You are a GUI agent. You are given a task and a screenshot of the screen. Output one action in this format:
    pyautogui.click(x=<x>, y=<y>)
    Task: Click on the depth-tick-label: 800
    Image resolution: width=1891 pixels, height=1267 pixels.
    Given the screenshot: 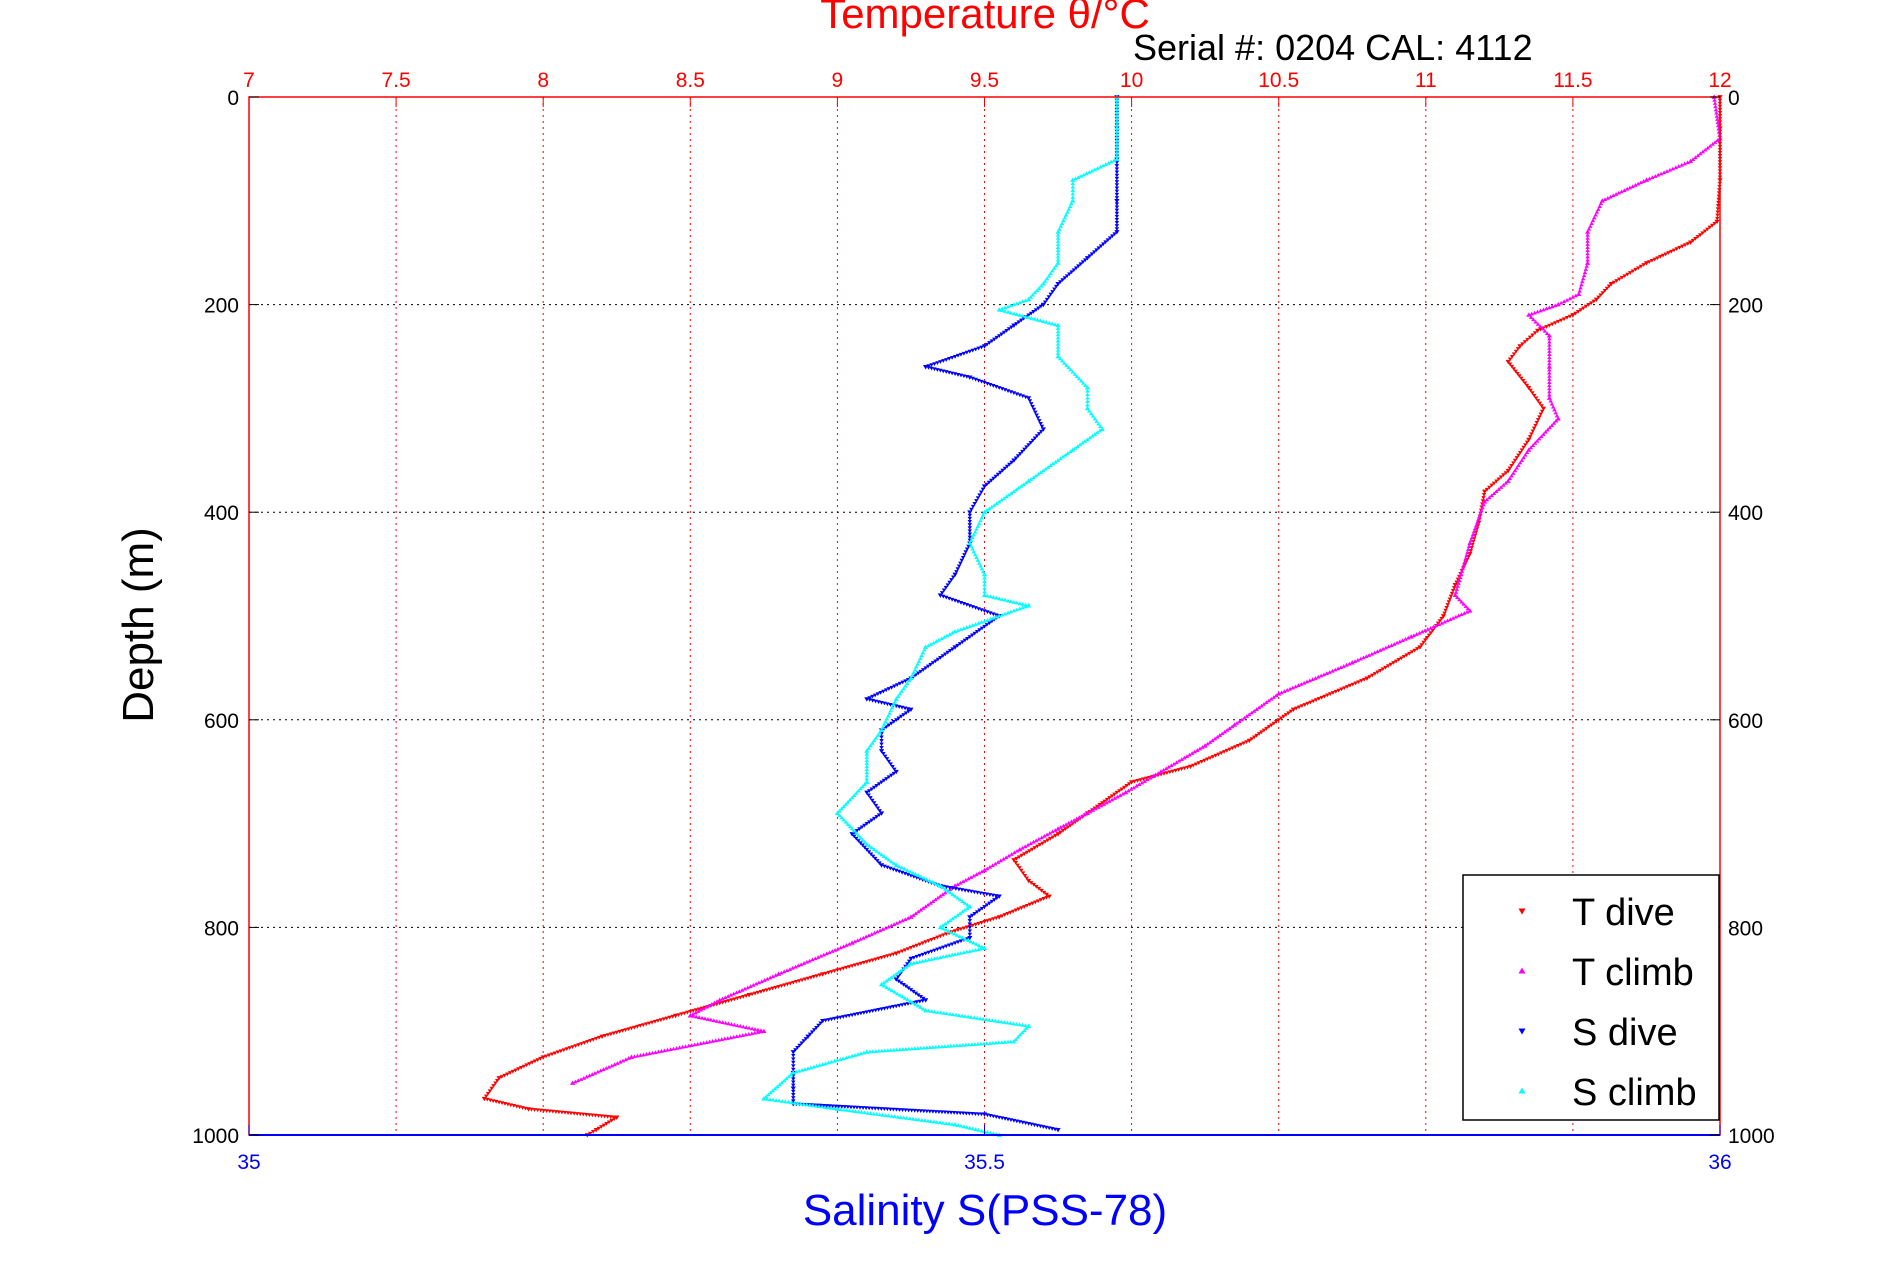 What is the action you would take?
    pyautogui.click(x=221, y=928)
    